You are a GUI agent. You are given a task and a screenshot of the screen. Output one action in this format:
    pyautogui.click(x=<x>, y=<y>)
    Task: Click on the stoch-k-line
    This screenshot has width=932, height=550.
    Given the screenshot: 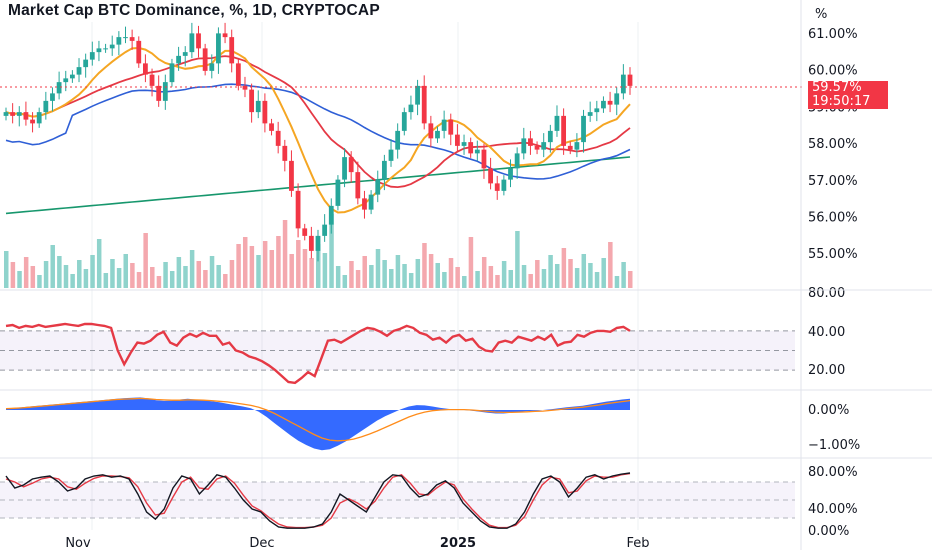 What is the action you would take?
    pyautogui.click(x=318, y=500)
    